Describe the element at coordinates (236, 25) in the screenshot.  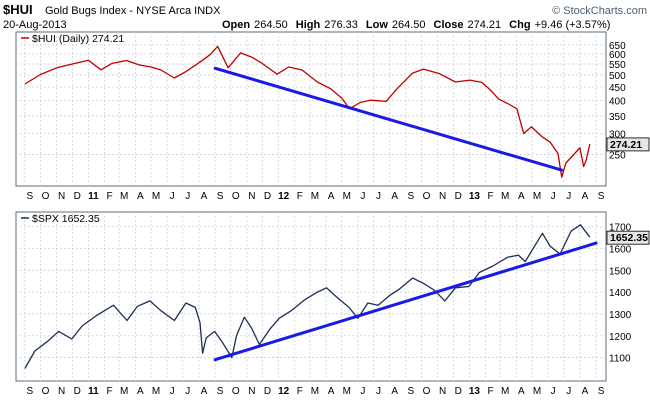
I see `open-label: Open` at that location.